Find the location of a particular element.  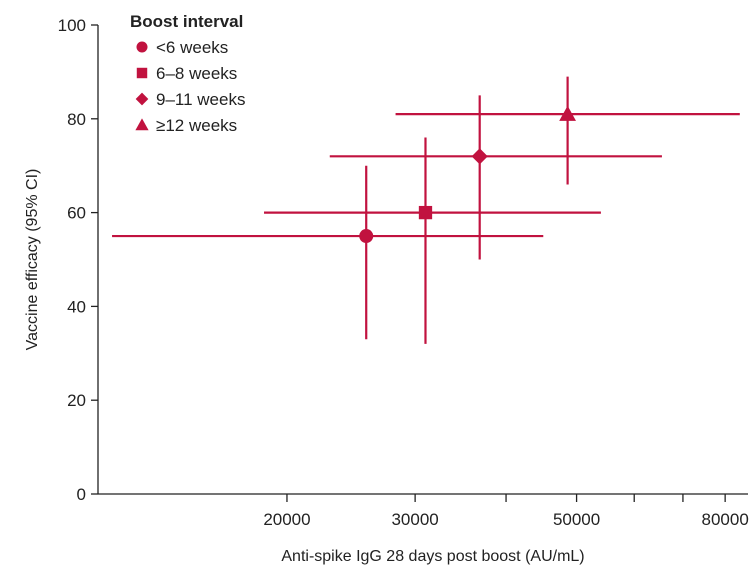

x-tick-label: 50000 is located at coordinates (576, 519).